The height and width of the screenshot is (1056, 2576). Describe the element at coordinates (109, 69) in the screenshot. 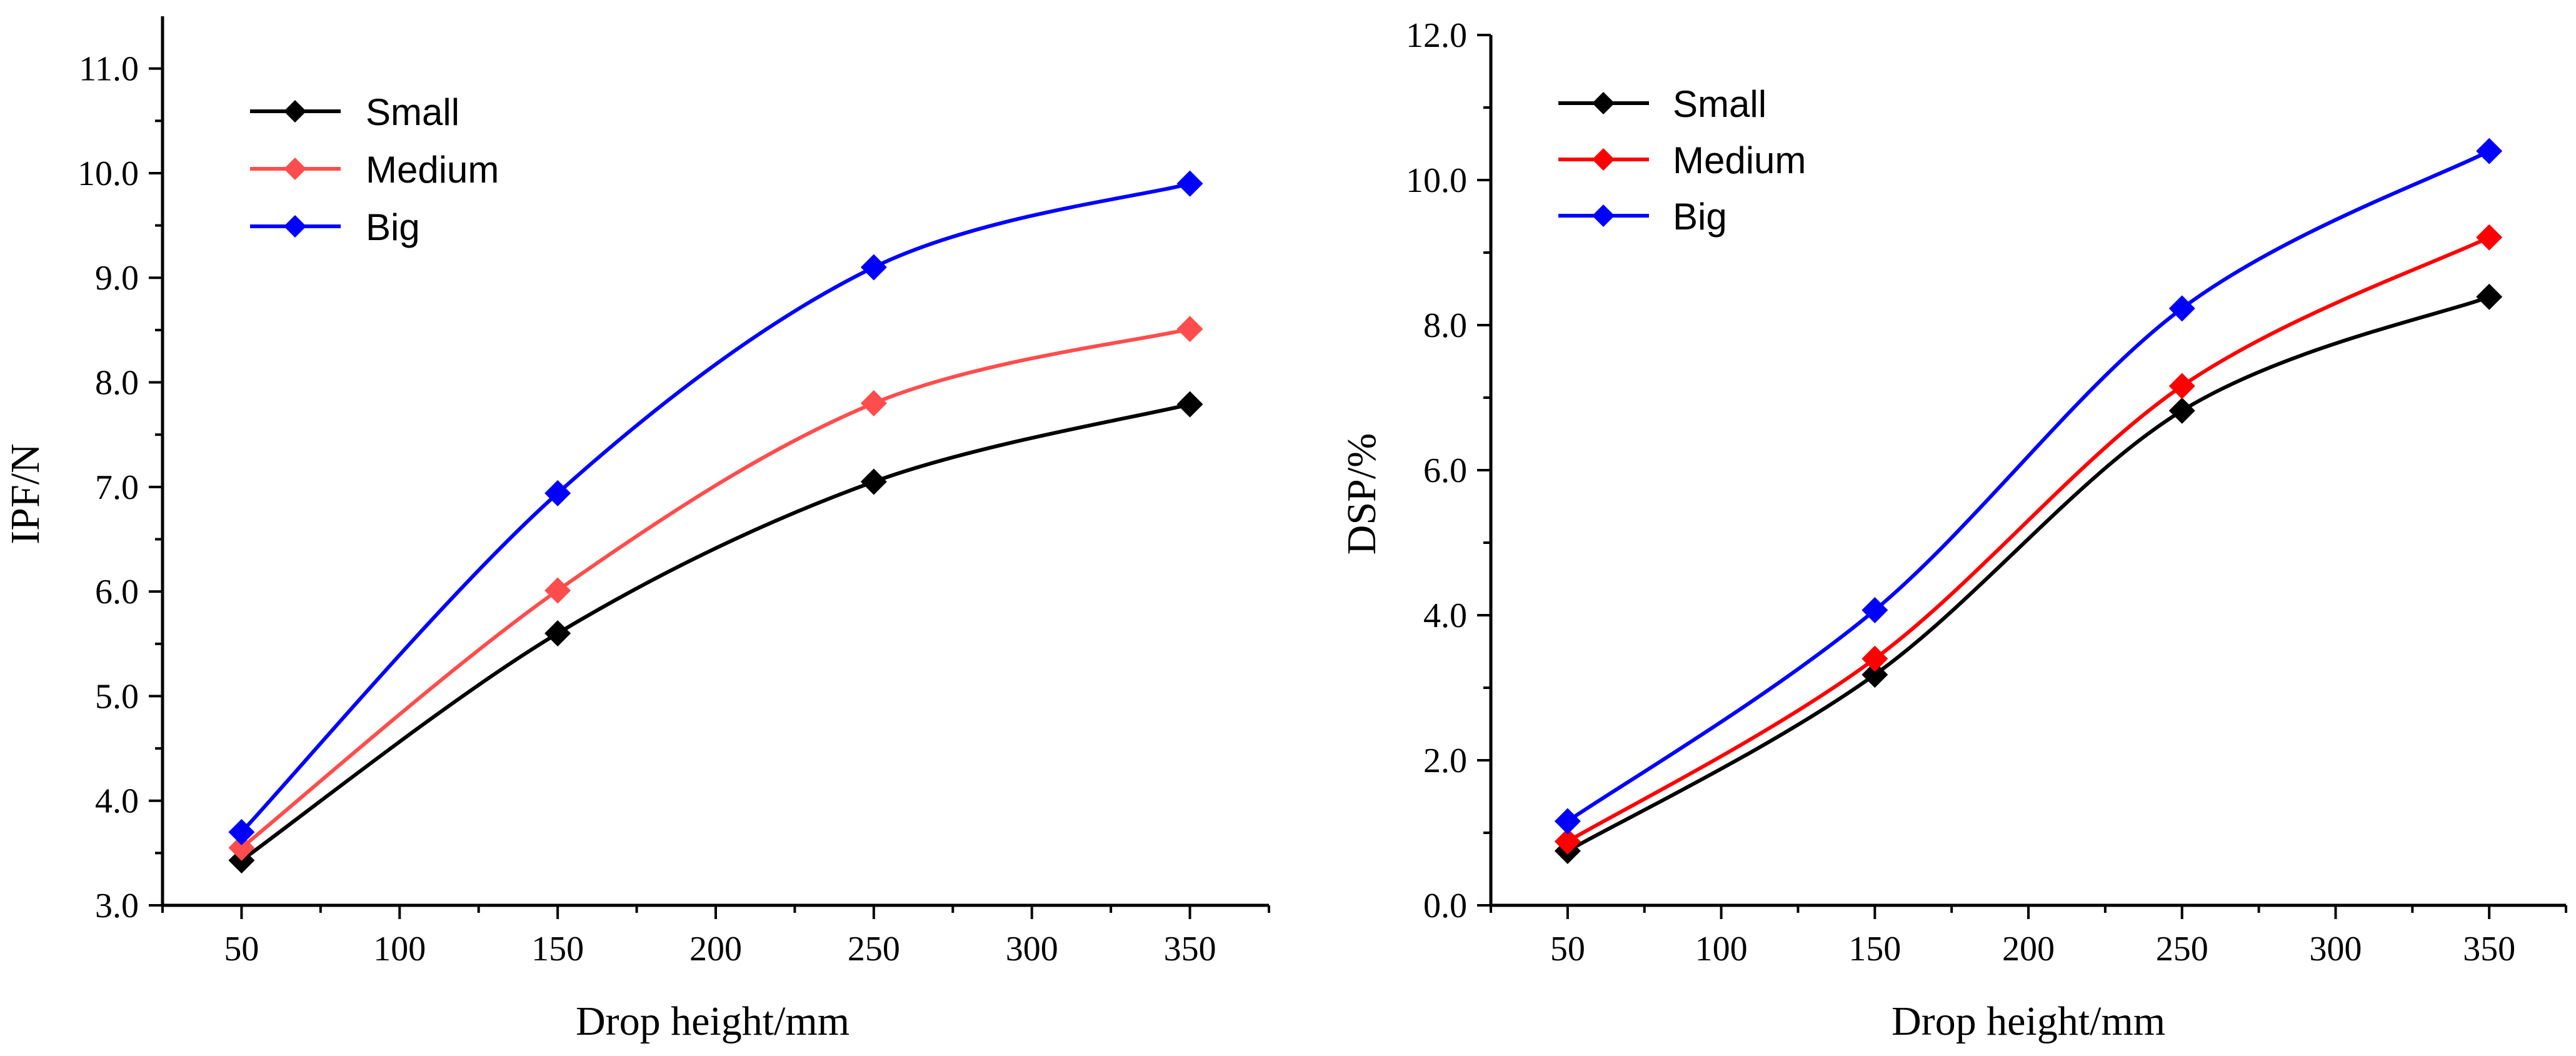

I see `ipf-y-tick-label: 11.0` at that location.